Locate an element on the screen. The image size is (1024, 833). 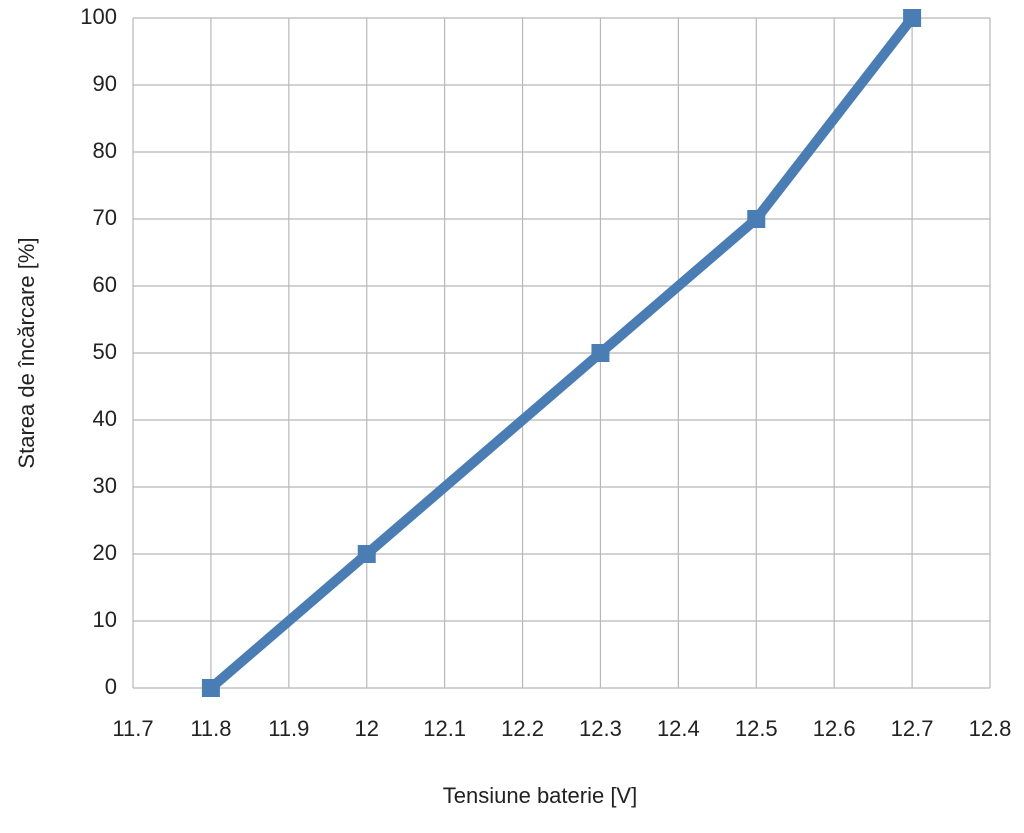
x-tick-label: 11.8 is located at coordinates (210, 728).